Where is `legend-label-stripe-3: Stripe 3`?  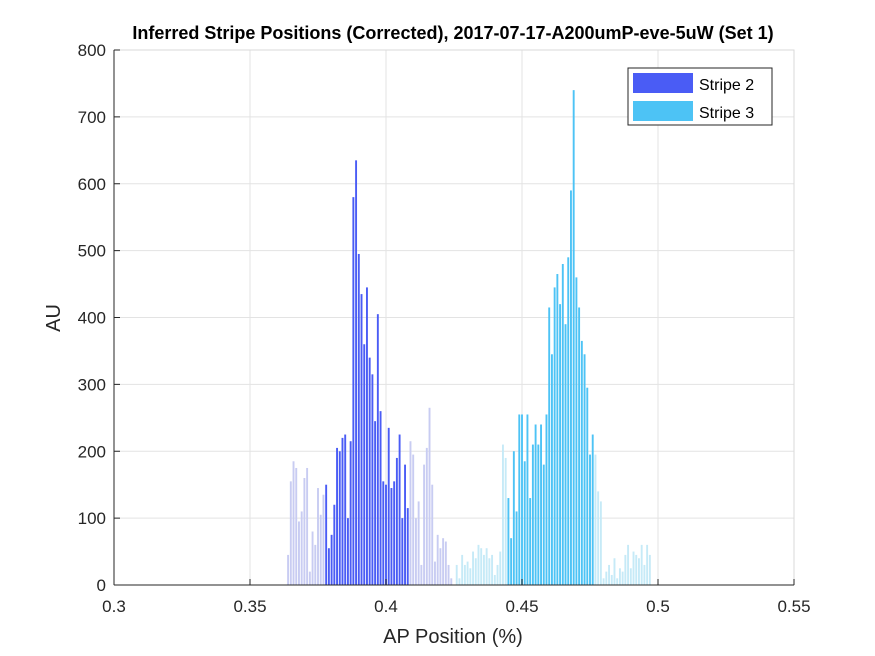
legend-label-stripe-3: Stripe 3 is located at coordinates (726, 113).